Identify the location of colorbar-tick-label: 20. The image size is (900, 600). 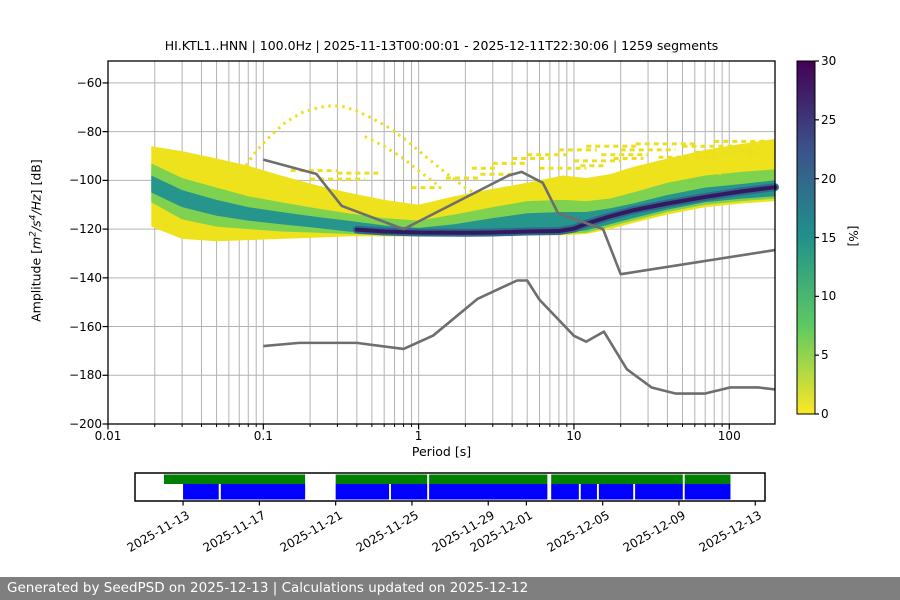
(829, 178).